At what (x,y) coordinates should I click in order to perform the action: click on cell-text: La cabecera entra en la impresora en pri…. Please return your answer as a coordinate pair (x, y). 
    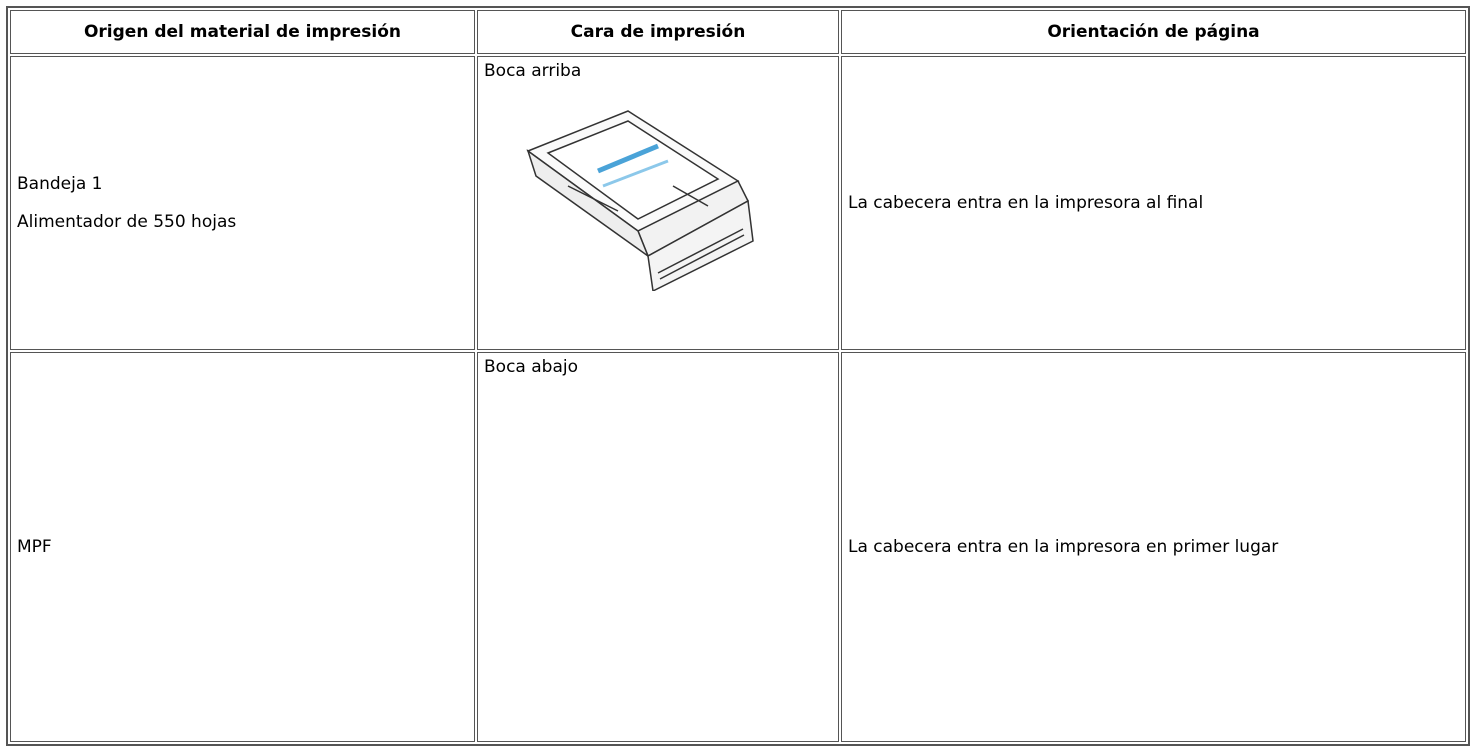
    Looking at the image, I should click on (1063, 547).